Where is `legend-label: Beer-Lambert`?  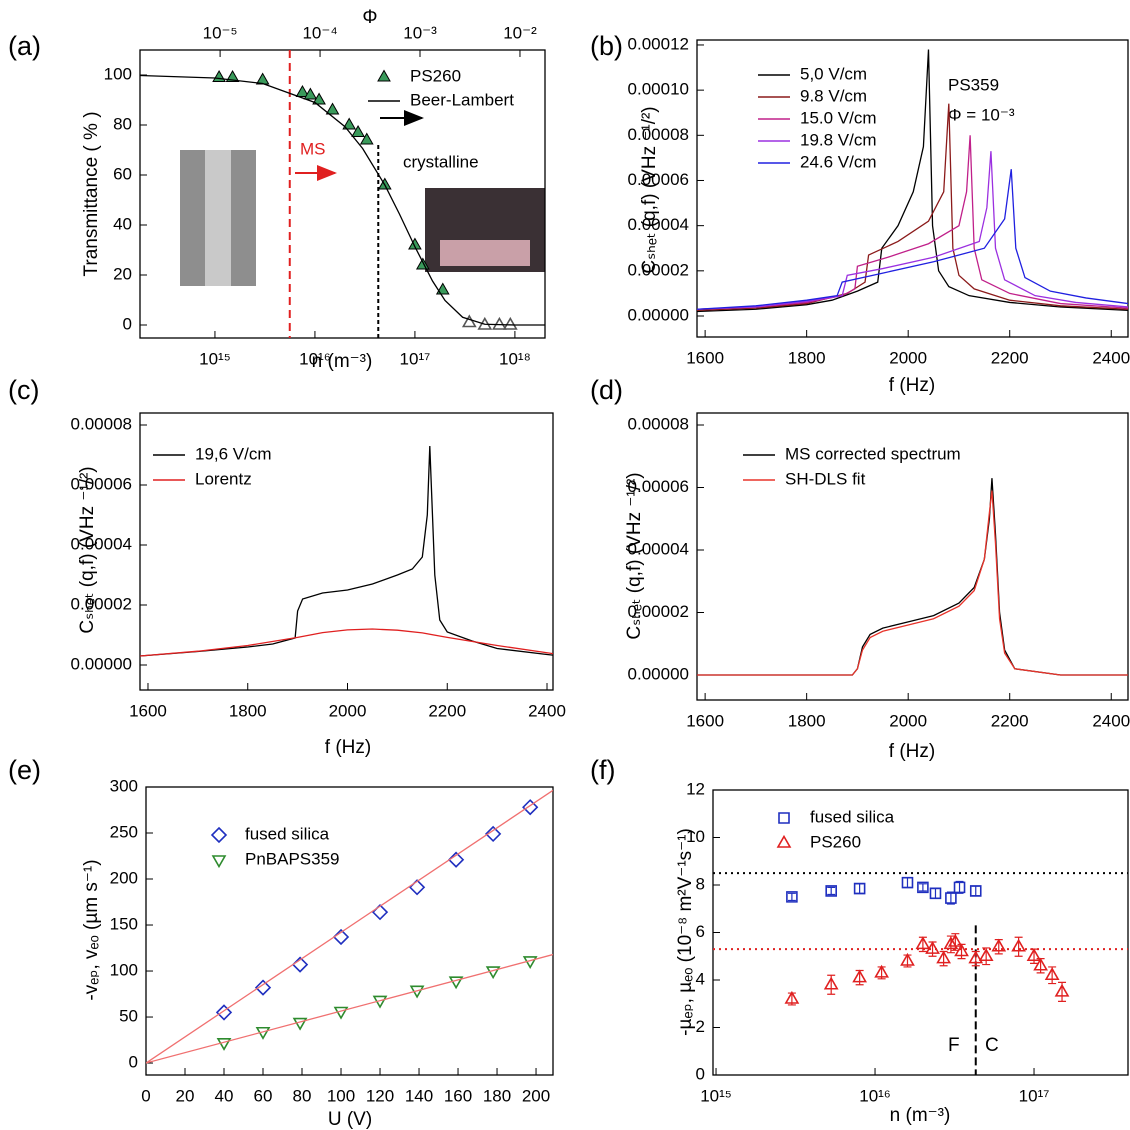
legend-label: Beer-Lambert is located at coordinates (462, 99).